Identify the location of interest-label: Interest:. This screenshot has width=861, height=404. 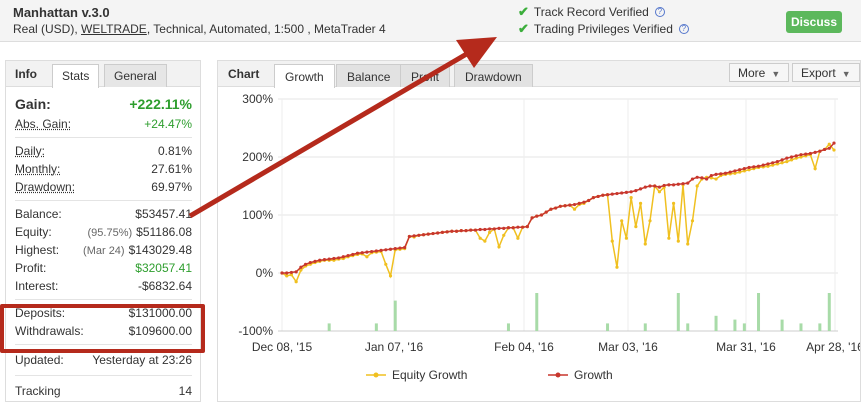
(37, 286).